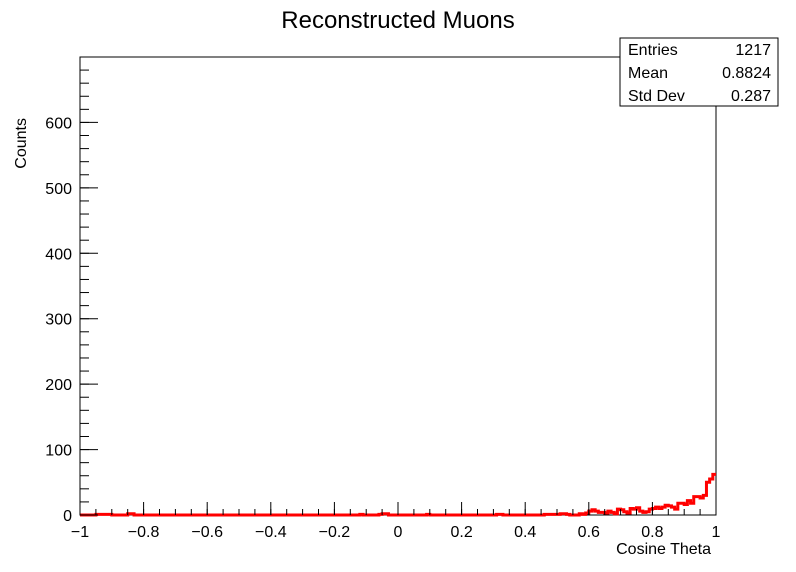 The image size is (796, 572). What do you see at coordinates (67, 516) in the screenshot?
I see `y-tick-label: 0` at bounding box center [67, 516].